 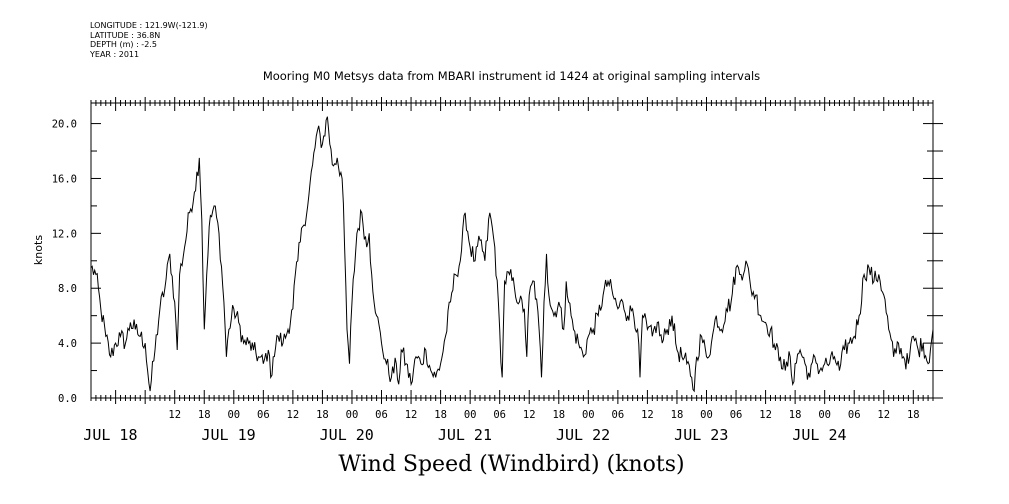 What do you see at coordinates (67, 399) in the screenshot?
I see `y-tick-label: 0.0` at bounding box center [67, 399].